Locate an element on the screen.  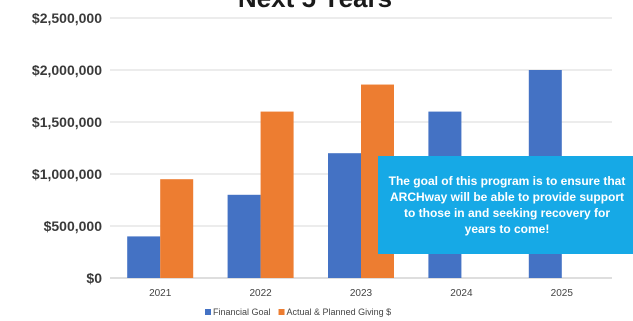
y-tick-label: $1,000,000 is located at coordinates (67, 174).